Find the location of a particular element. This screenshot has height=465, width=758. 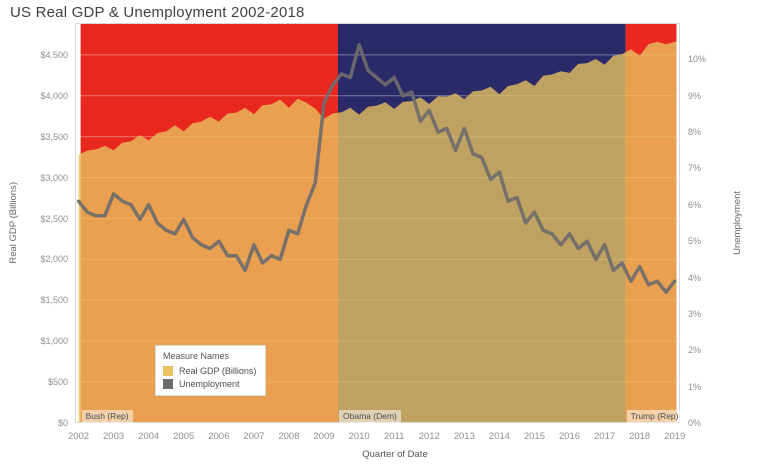

chart-title: US Real GDP & Unemployment 2002-2018 is located at coordinates (157, 12).